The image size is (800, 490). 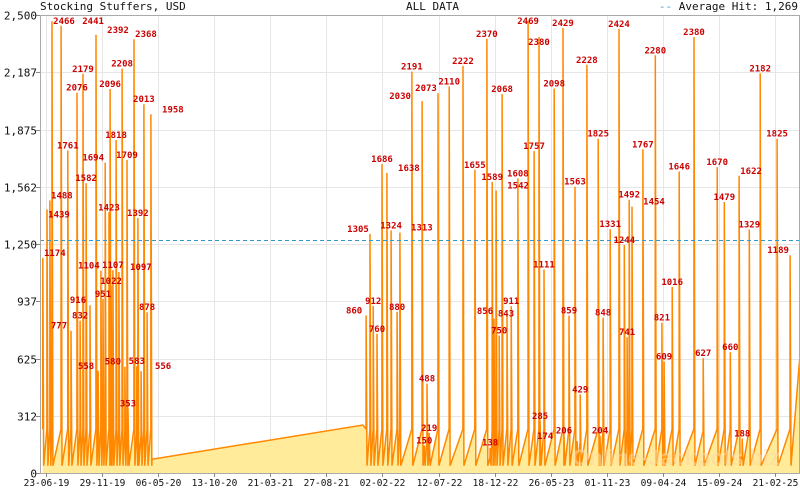 I want to click on data-label: 609, so click(x=664, y=357).